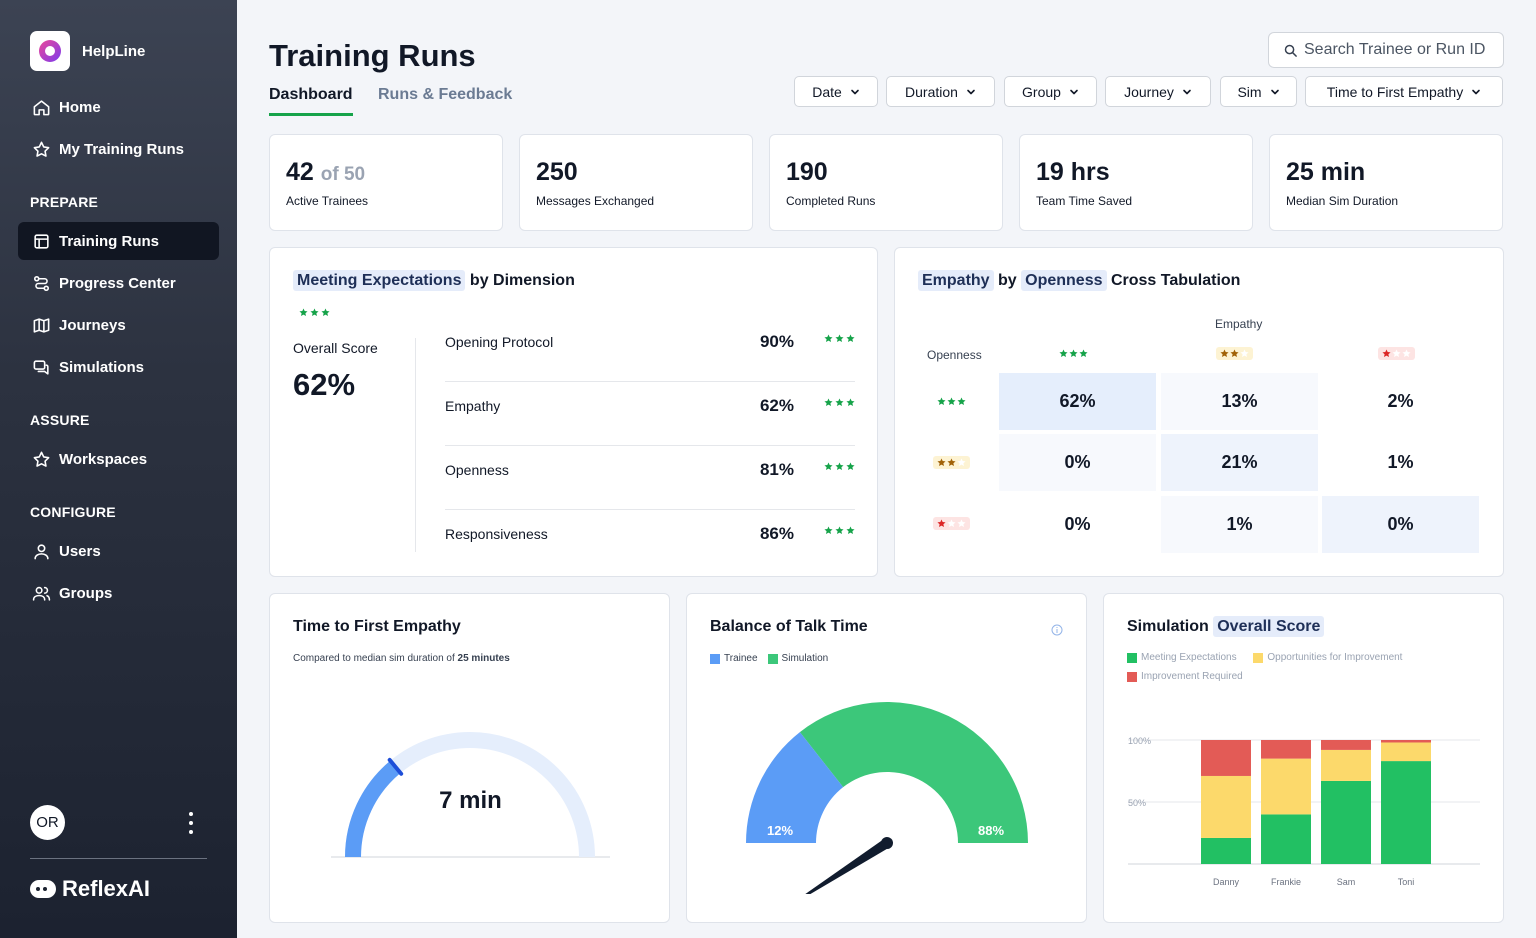 Image resolution: width=1536 pixels, height=938 pixels. I want to click on title-prefix: Simulation, so click(1170, 626).